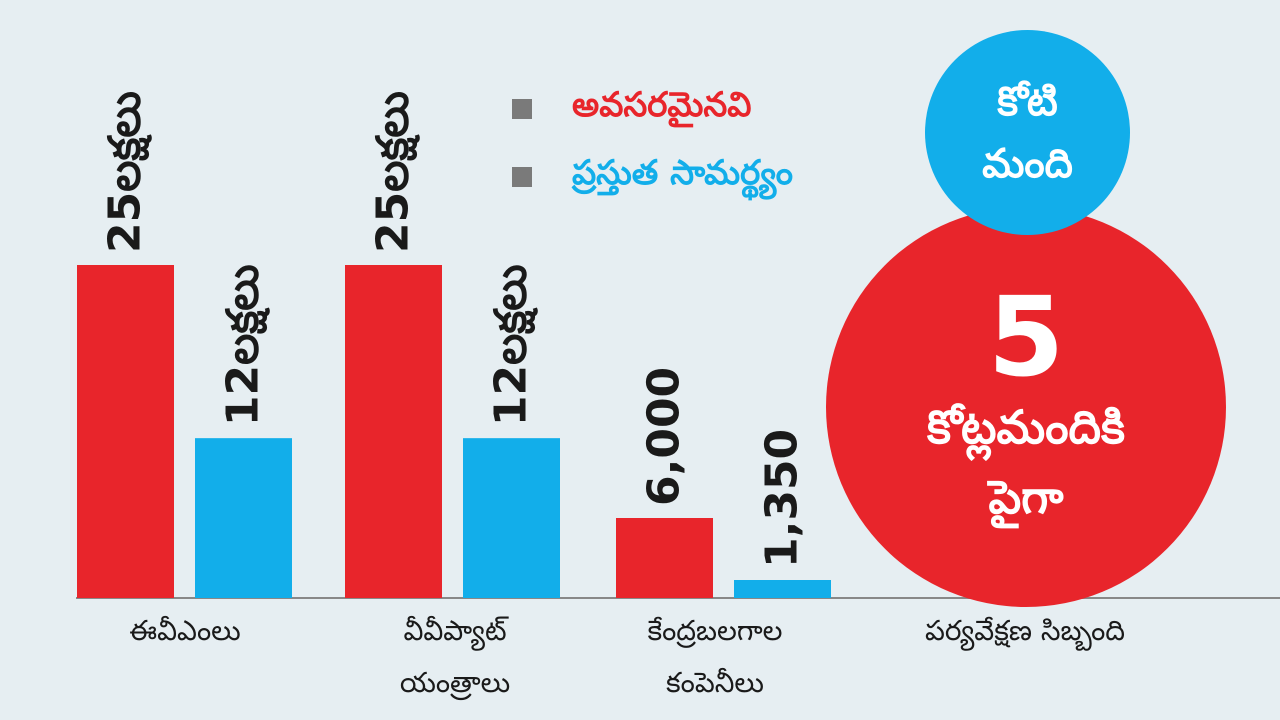  I want to click on total-staff-number: 5, so click(1026, 337).